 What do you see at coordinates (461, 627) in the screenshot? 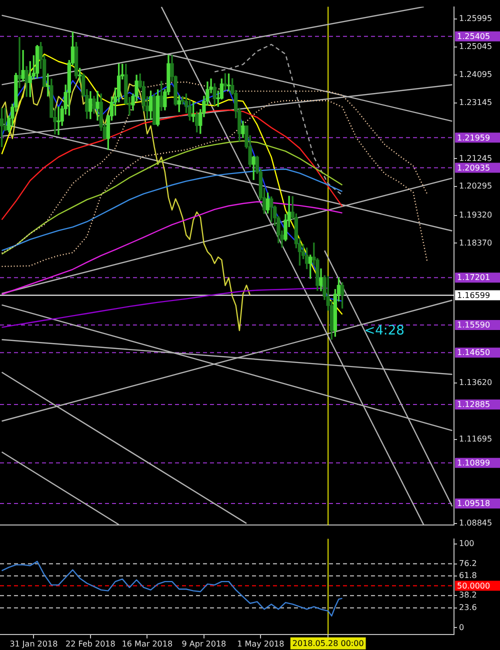
I see `y-tick-label: 0` at bounding box center [461, 627].